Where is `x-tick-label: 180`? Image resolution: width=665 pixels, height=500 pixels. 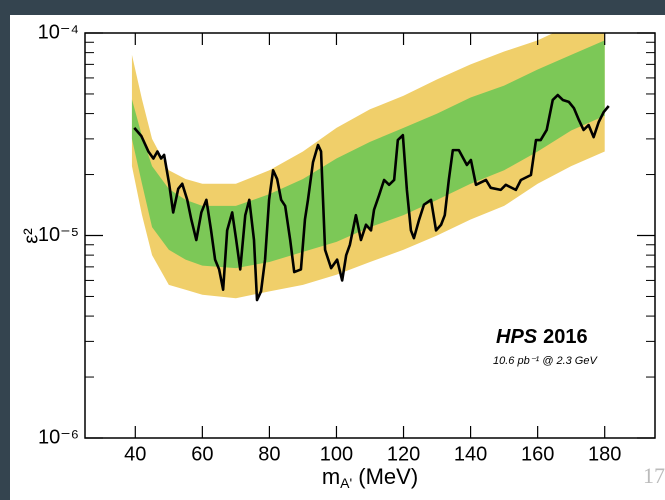 x-tick-label: 180 is located at coordinates (604, 454).